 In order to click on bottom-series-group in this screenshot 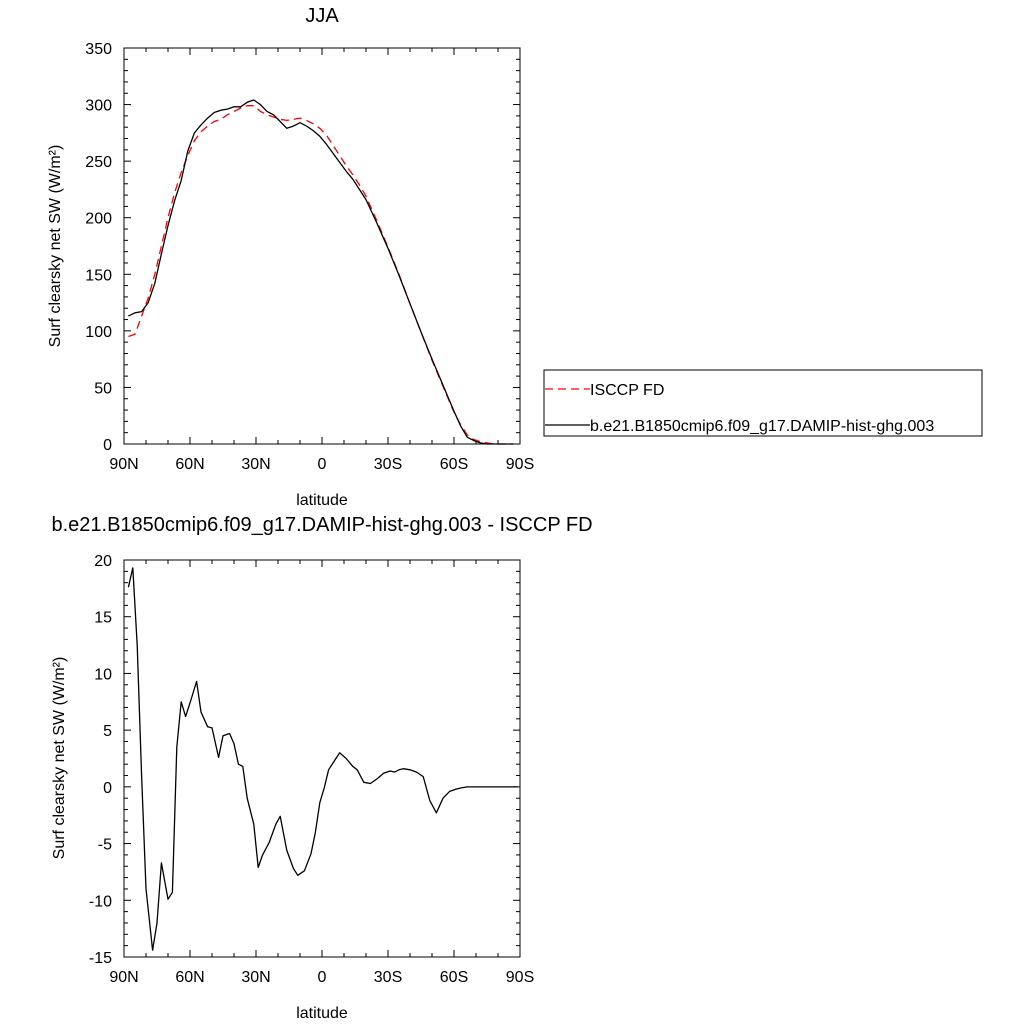, I will do `click(322, 759)`.